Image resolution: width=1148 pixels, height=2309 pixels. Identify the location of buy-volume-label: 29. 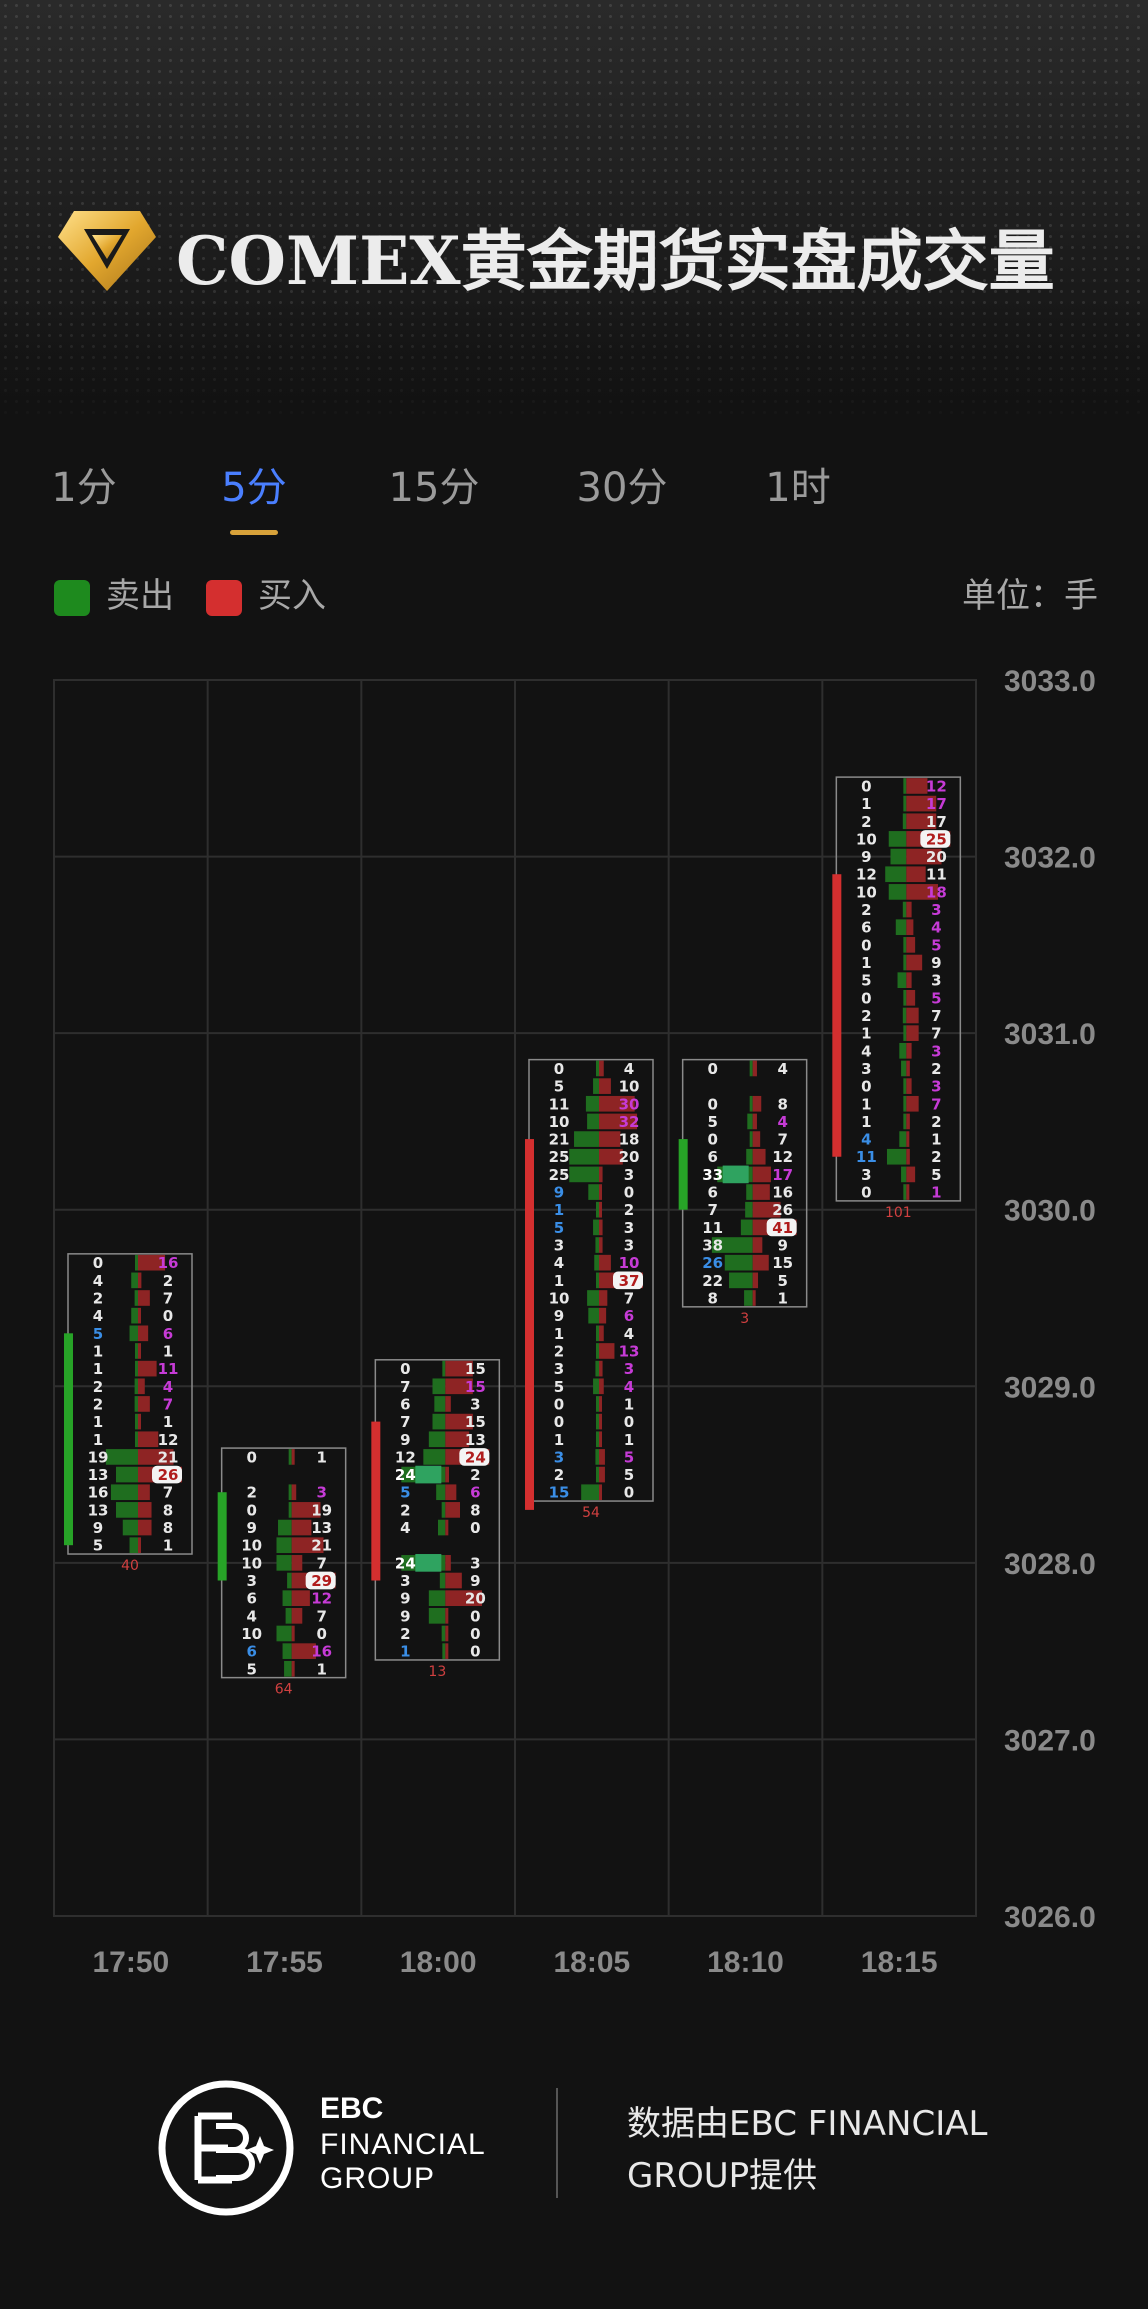
(321, 1581).